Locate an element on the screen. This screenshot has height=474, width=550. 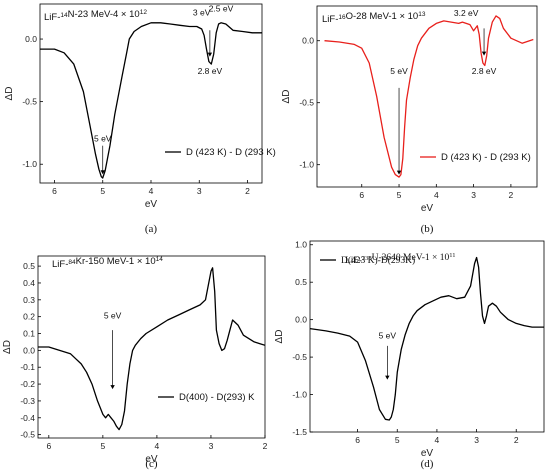
chart-title: LiF-84Kr-150 MeV-1 × 1014 is located at coordinates (107, 263).